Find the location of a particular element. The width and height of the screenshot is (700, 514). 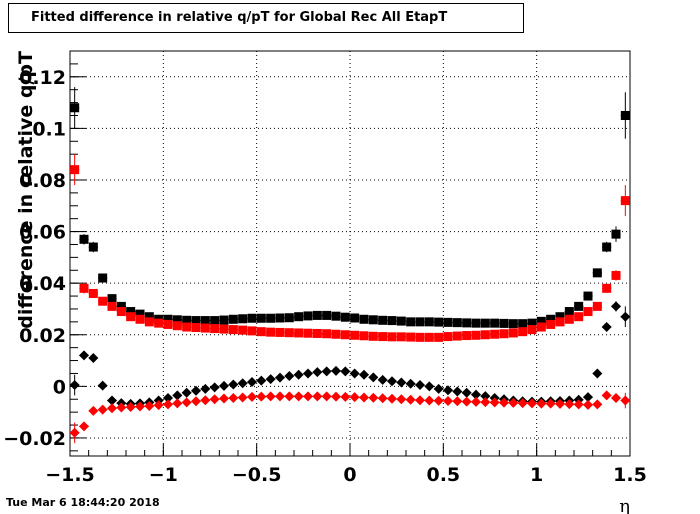

y-tick-label: 0.08 is located at coordinates (42, 181).